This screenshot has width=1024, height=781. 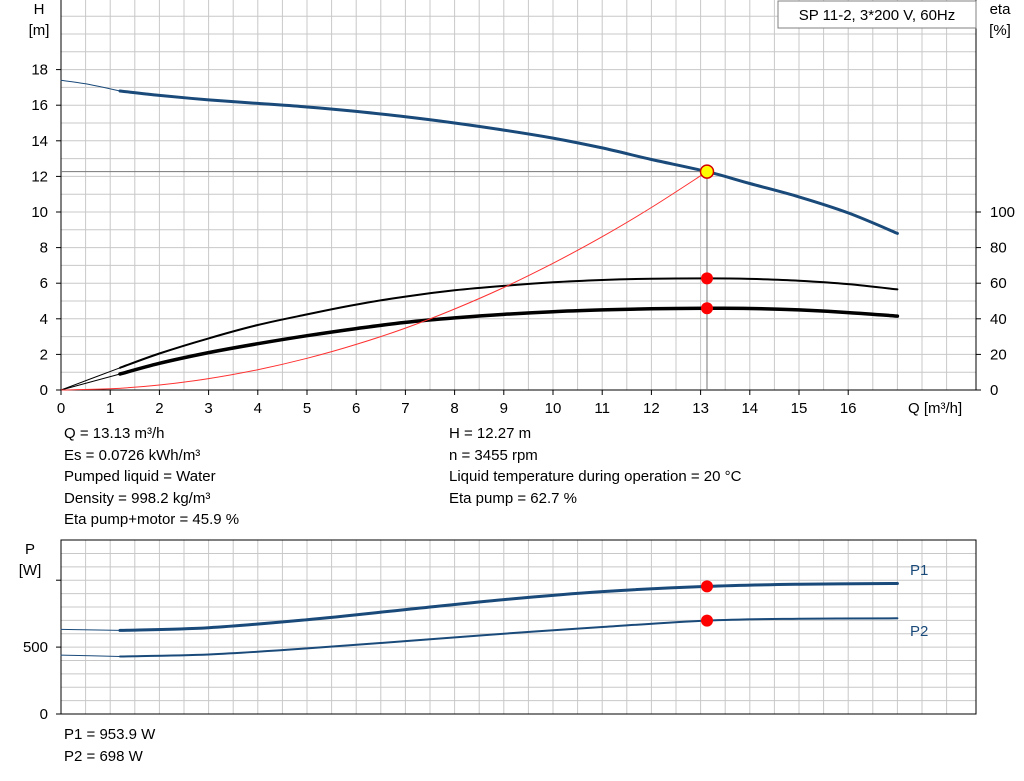 What do you see at coordinates (602, 408) in the screenshot?
I see `q-tick-label: 11` at bounding box center [602, 408].